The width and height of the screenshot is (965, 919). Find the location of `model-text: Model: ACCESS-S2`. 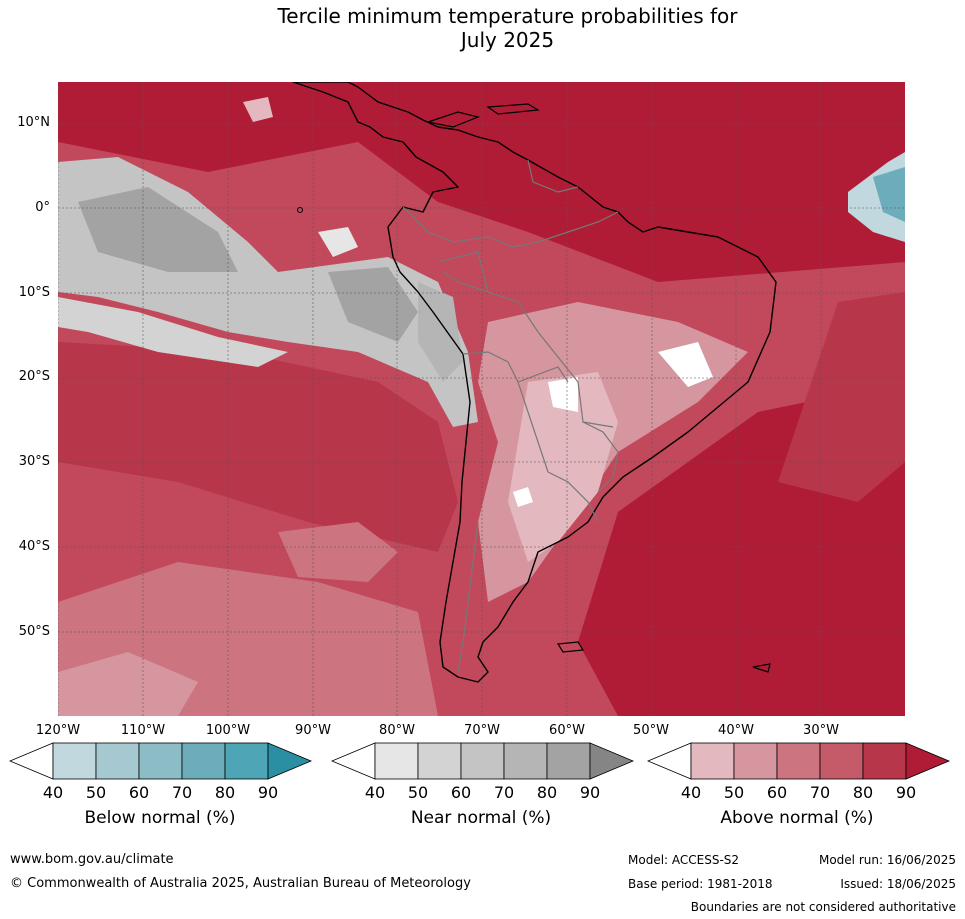

model-text: Model: ACCESS-S2 is located at coordinates (684, 860).